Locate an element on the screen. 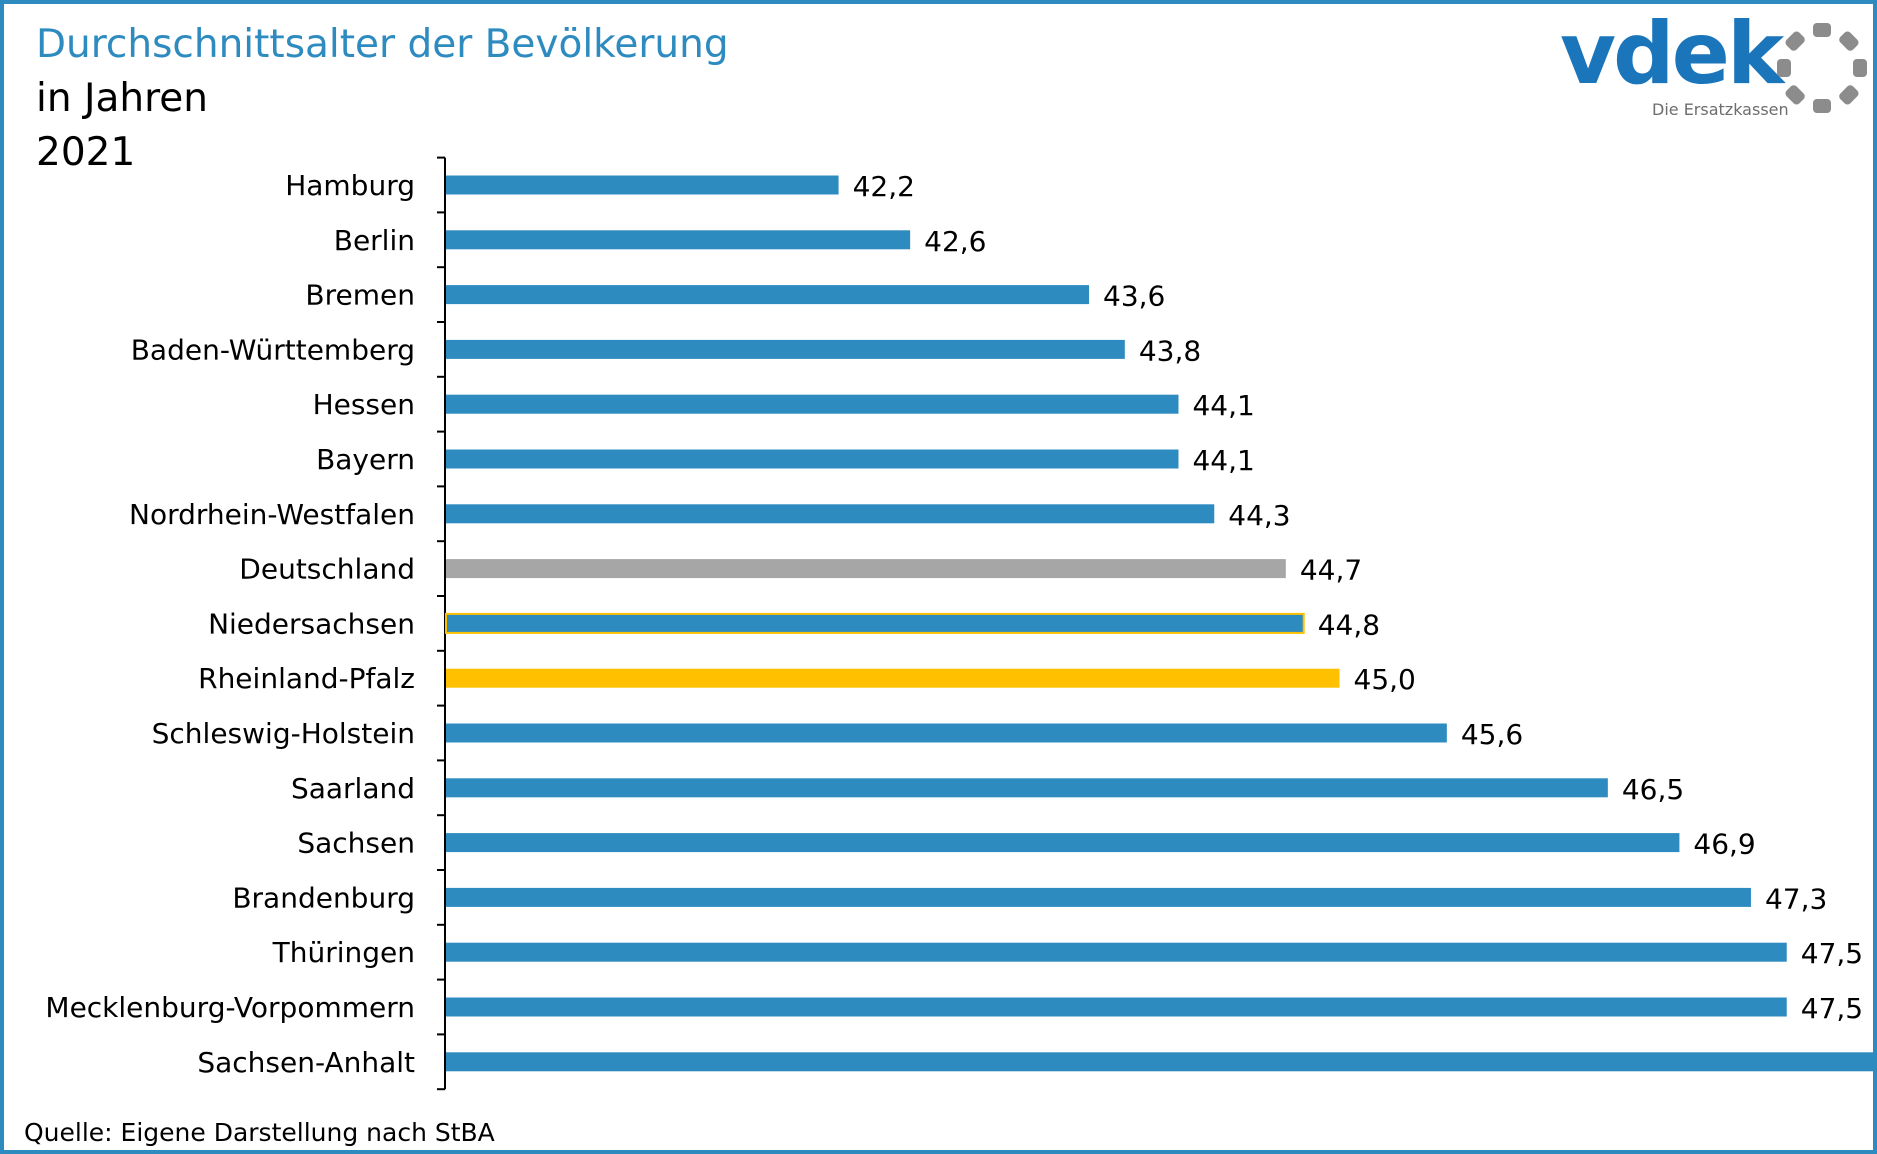 Image resolution: width=1877 pixels, height=1154 pixels. bar-bremen is located at coordinates (768, 295).